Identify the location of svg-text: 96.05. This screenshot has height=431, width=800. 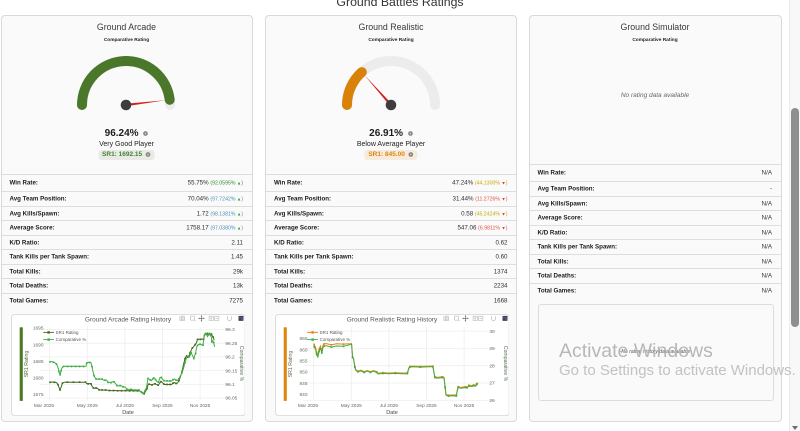
(231, 399).